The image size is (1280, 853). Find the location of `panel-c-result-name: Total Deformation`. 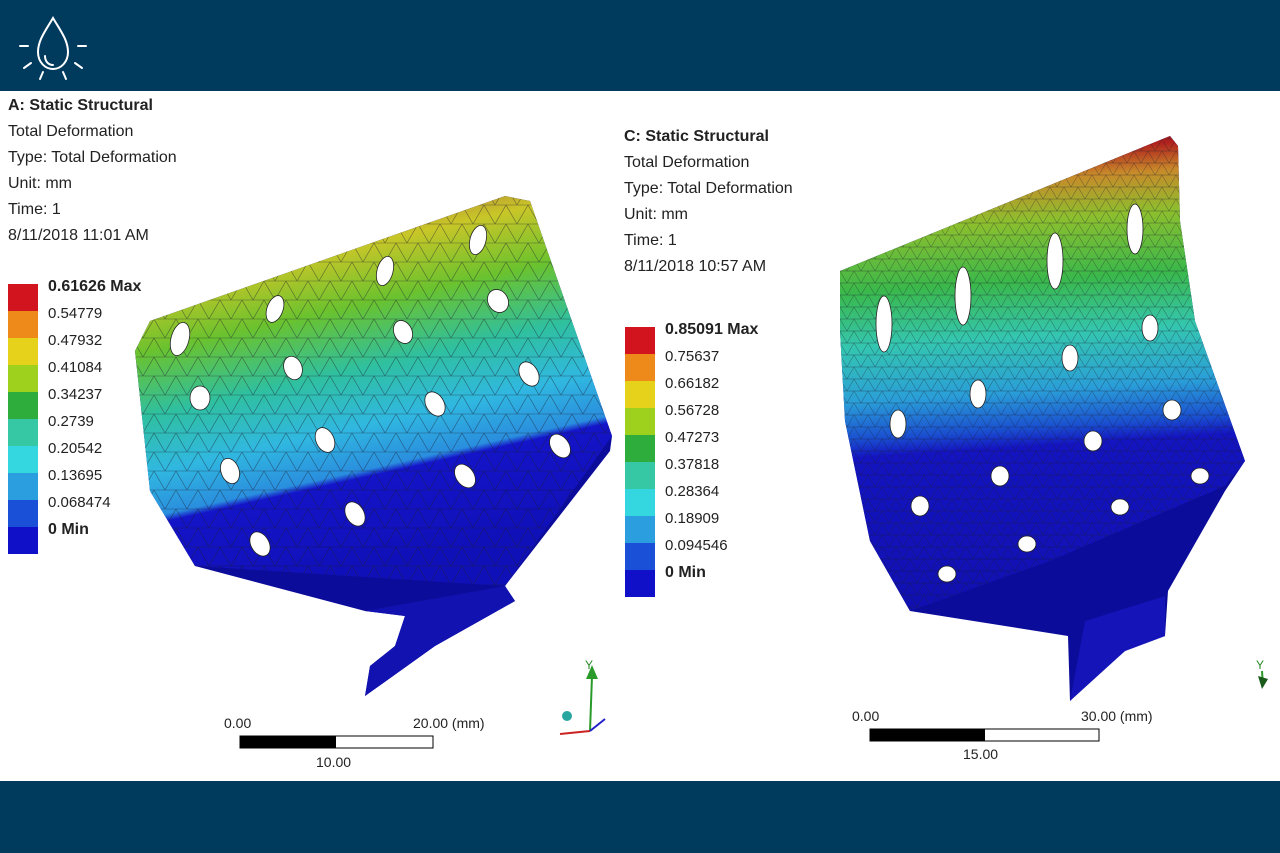

panel-c-result-name: Total Deformation is located at coordinates (687, 162).